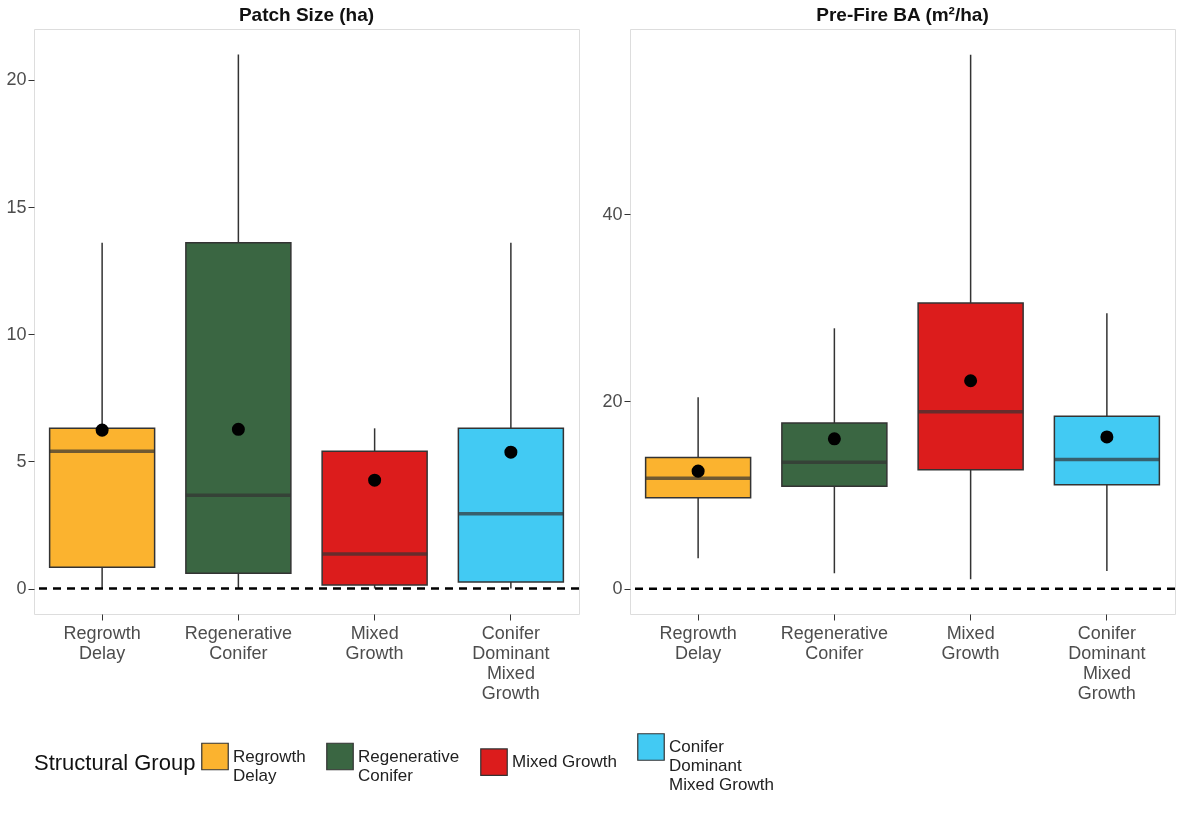 This screenshot has height=821, width=1204. I want to click on y-tick-label: 15, so click(16, 206).